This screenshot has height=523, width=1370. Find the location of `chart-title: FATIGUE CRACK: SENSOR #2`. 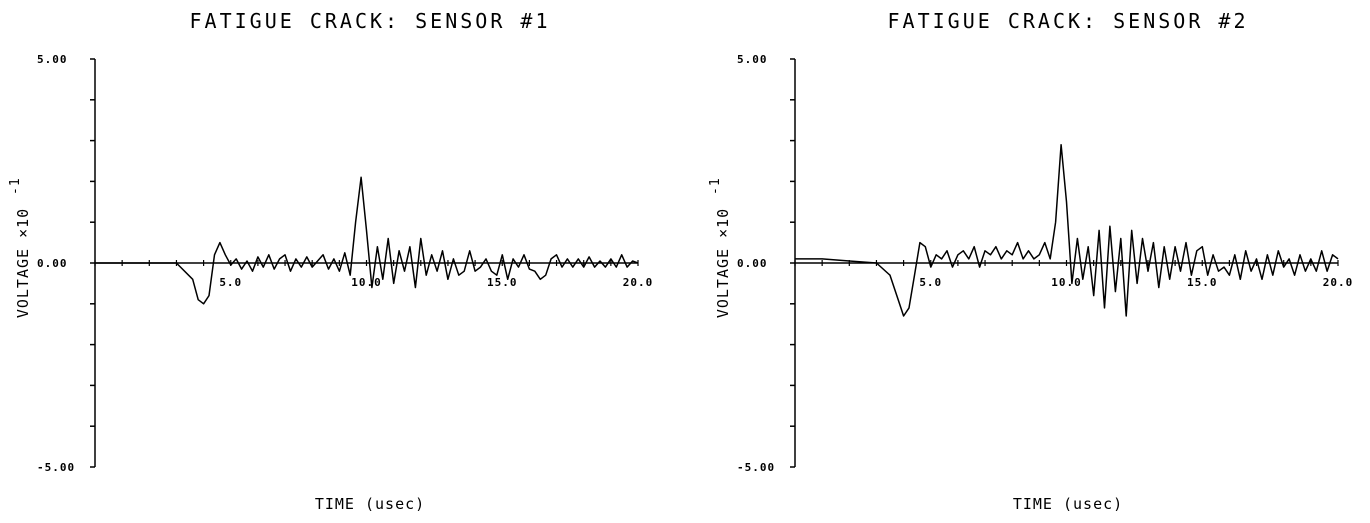

chart-title: FATIGUE CRACK: SENSOR #2 is located at coordinates (1068, 21).